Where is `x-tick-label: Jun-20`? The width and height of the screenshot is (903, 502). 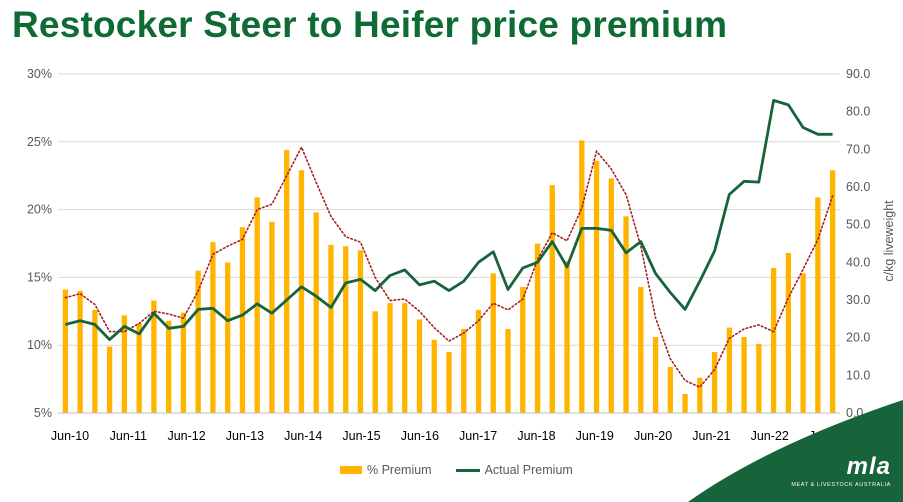
x-tick-label: Jun-20 is located at coordinates (653, 436).